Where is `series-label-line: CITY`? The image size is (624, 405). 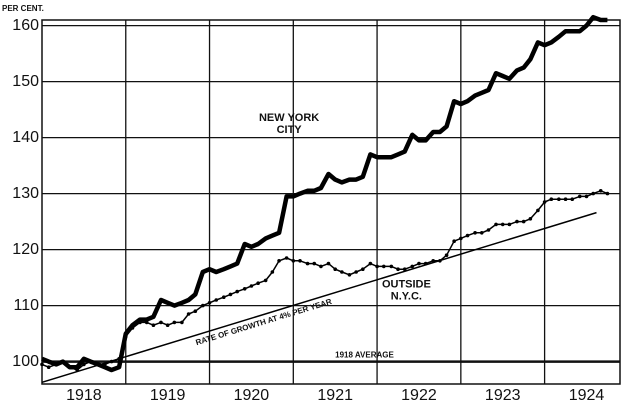 series-label-line: CITY is located at coordinates (290, 130).